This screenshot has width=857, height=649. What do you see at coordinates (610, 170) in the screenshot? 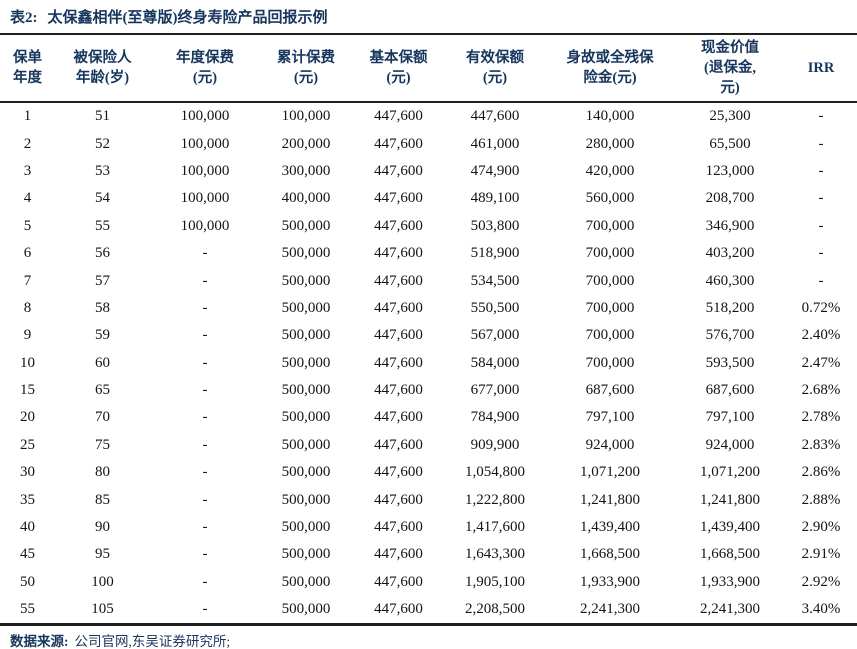
I see `table-cell: 420,000` at bounding box center [610, 170].